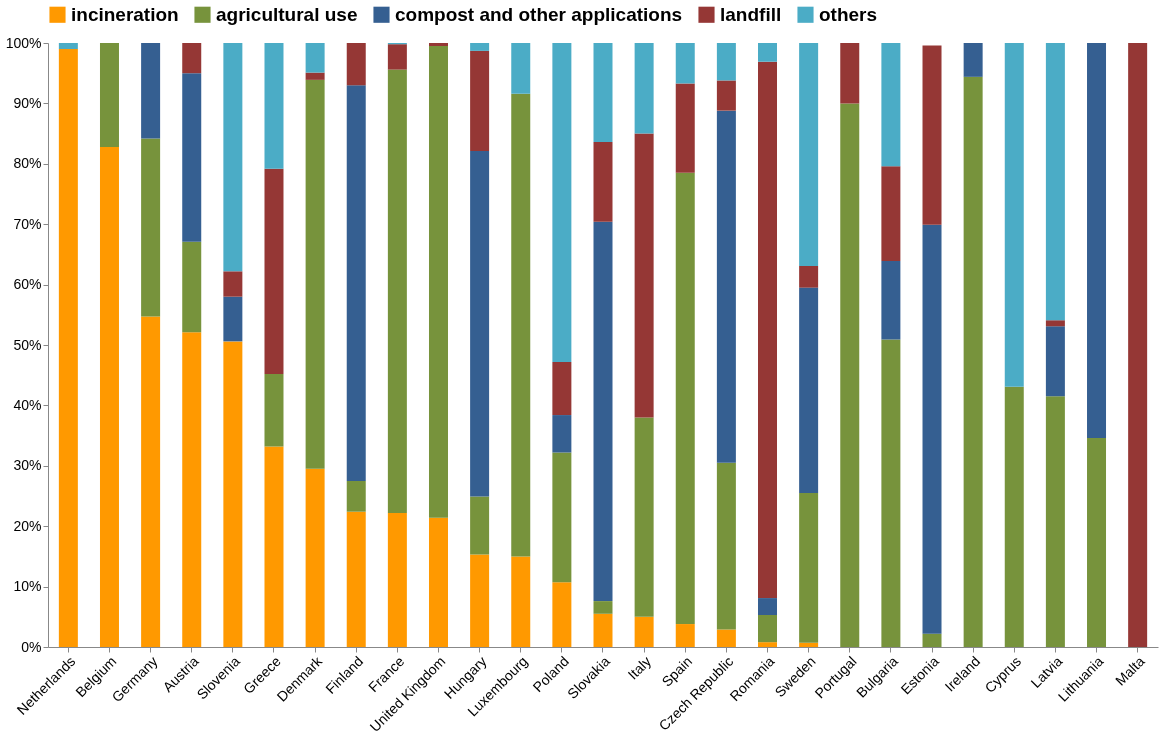 The image size is (1163, 740). I want to click on y-tick-label: 100%, so click(23, 42).